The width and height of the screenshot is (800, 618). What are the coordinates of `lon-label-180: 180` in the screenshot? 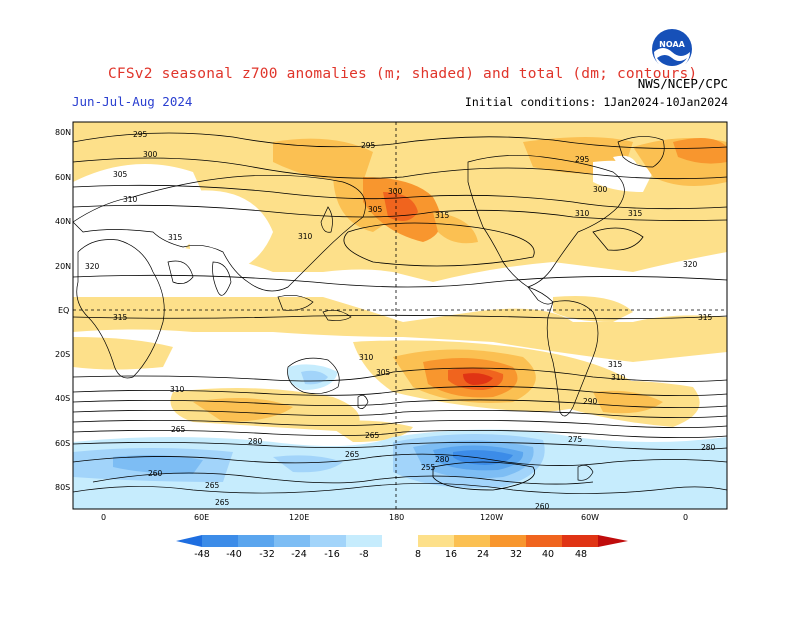 It's located at (396, 517).